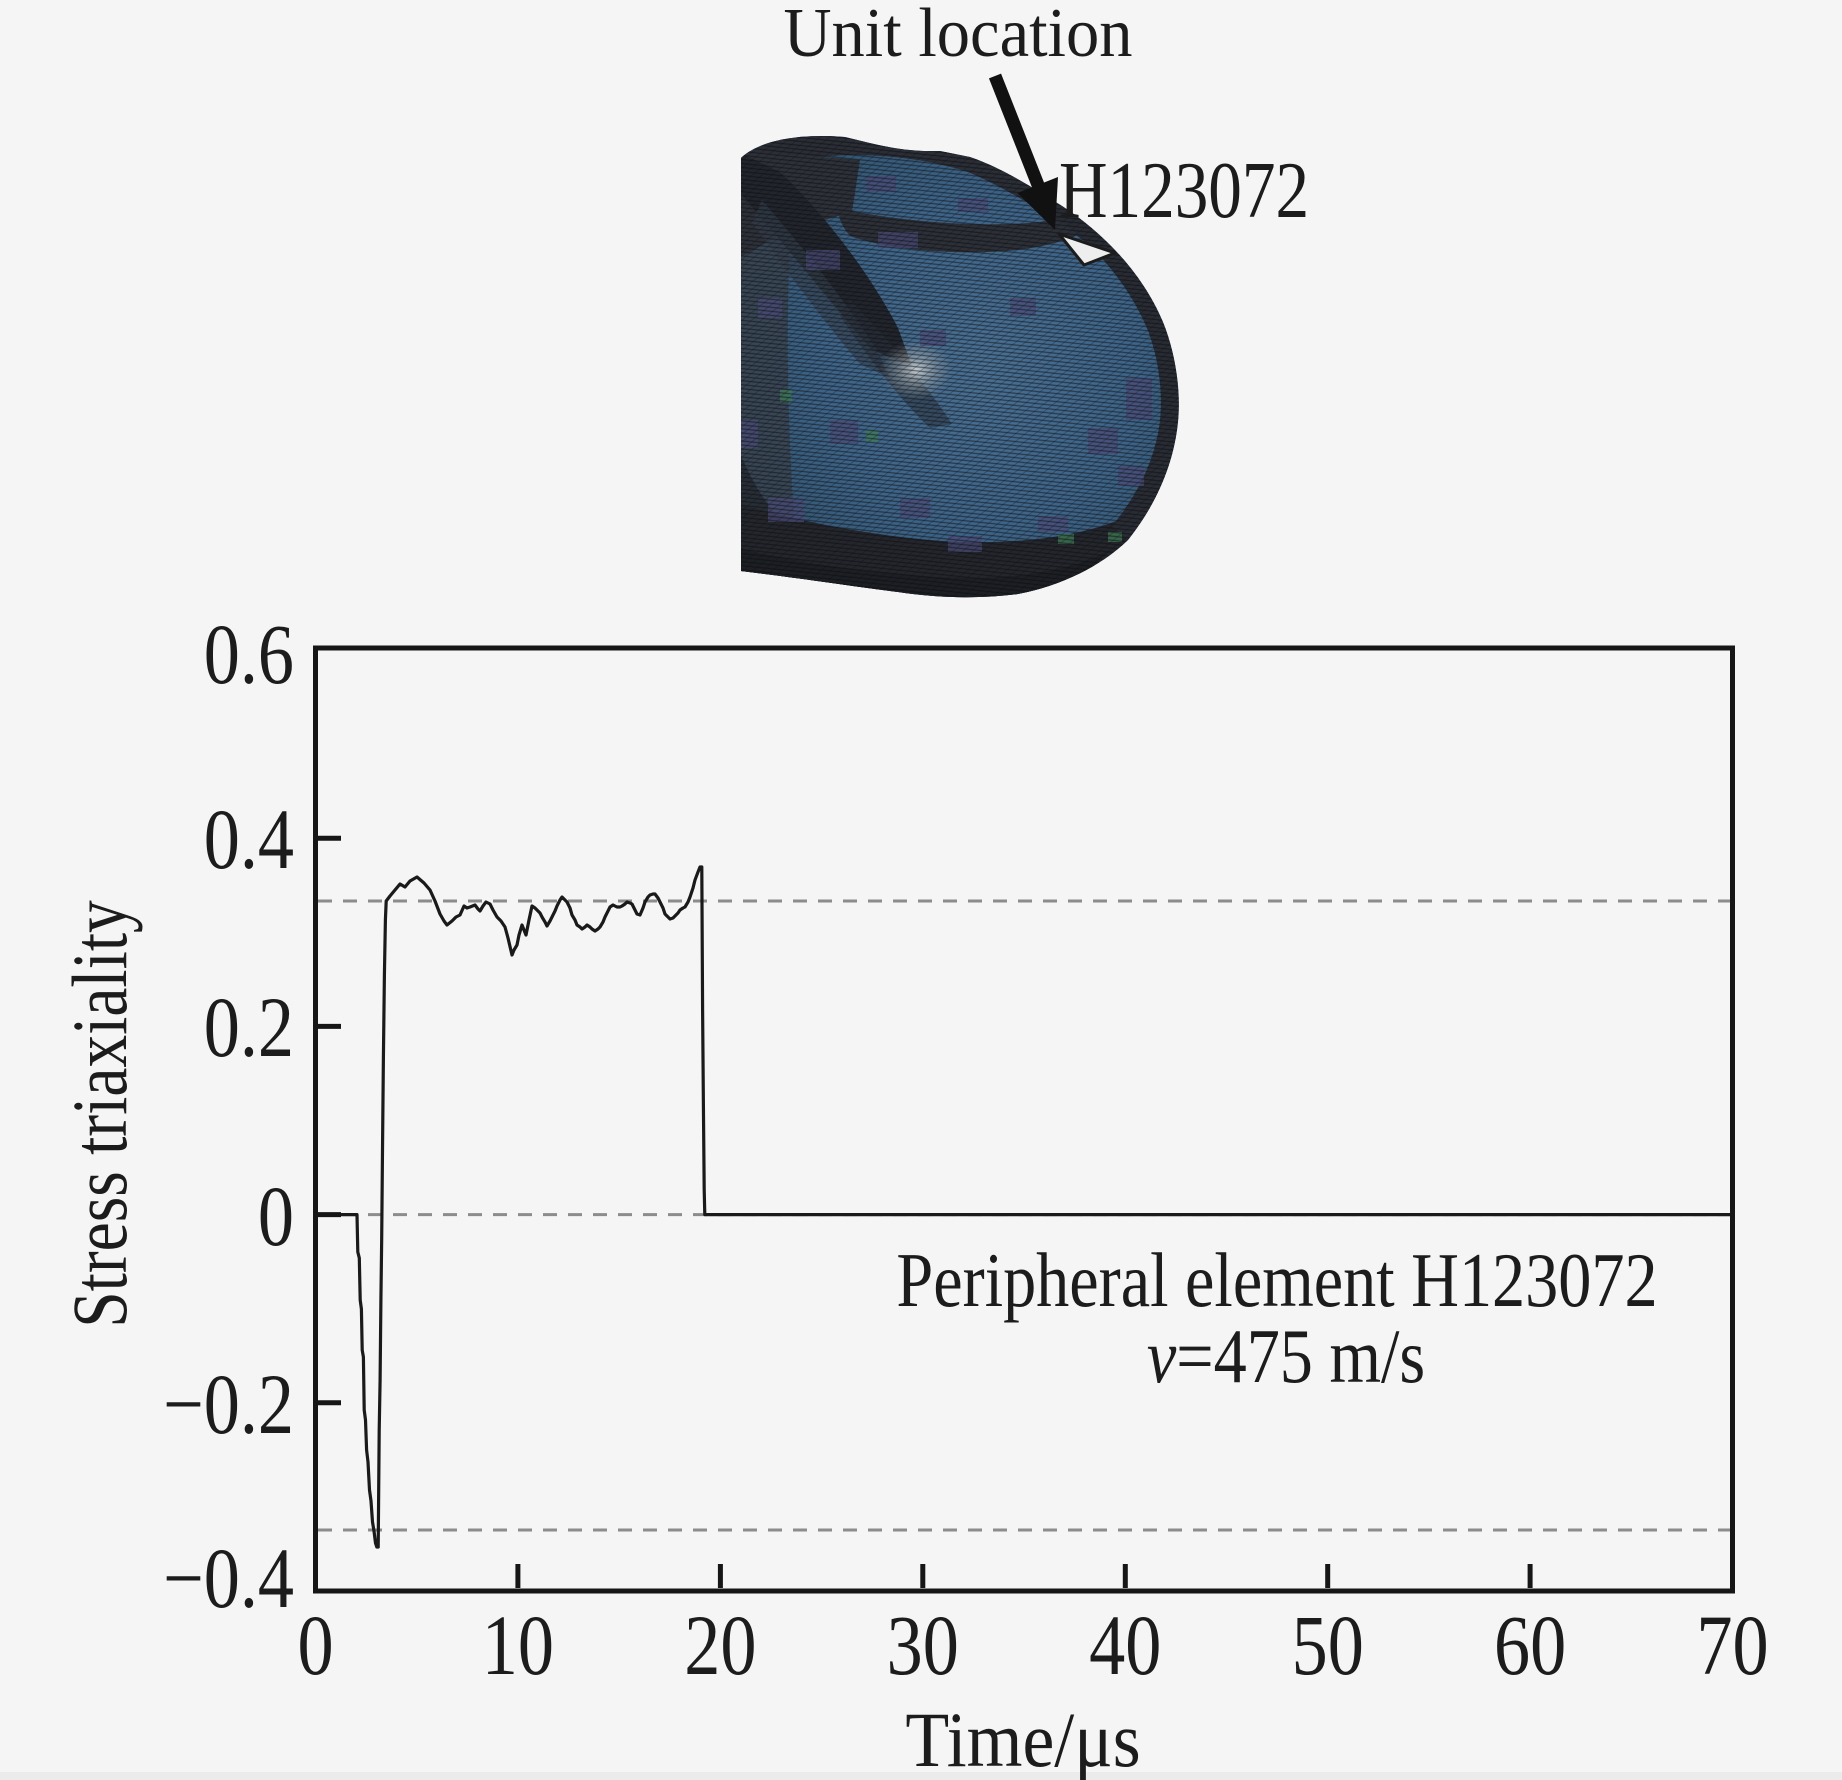 The width and height of the screenshot is (1842, 1780). What do you see at coordinates (228, 1578) in the screenshot?
I see `svg-text: −0.4` at bounding box center [228, 1578].